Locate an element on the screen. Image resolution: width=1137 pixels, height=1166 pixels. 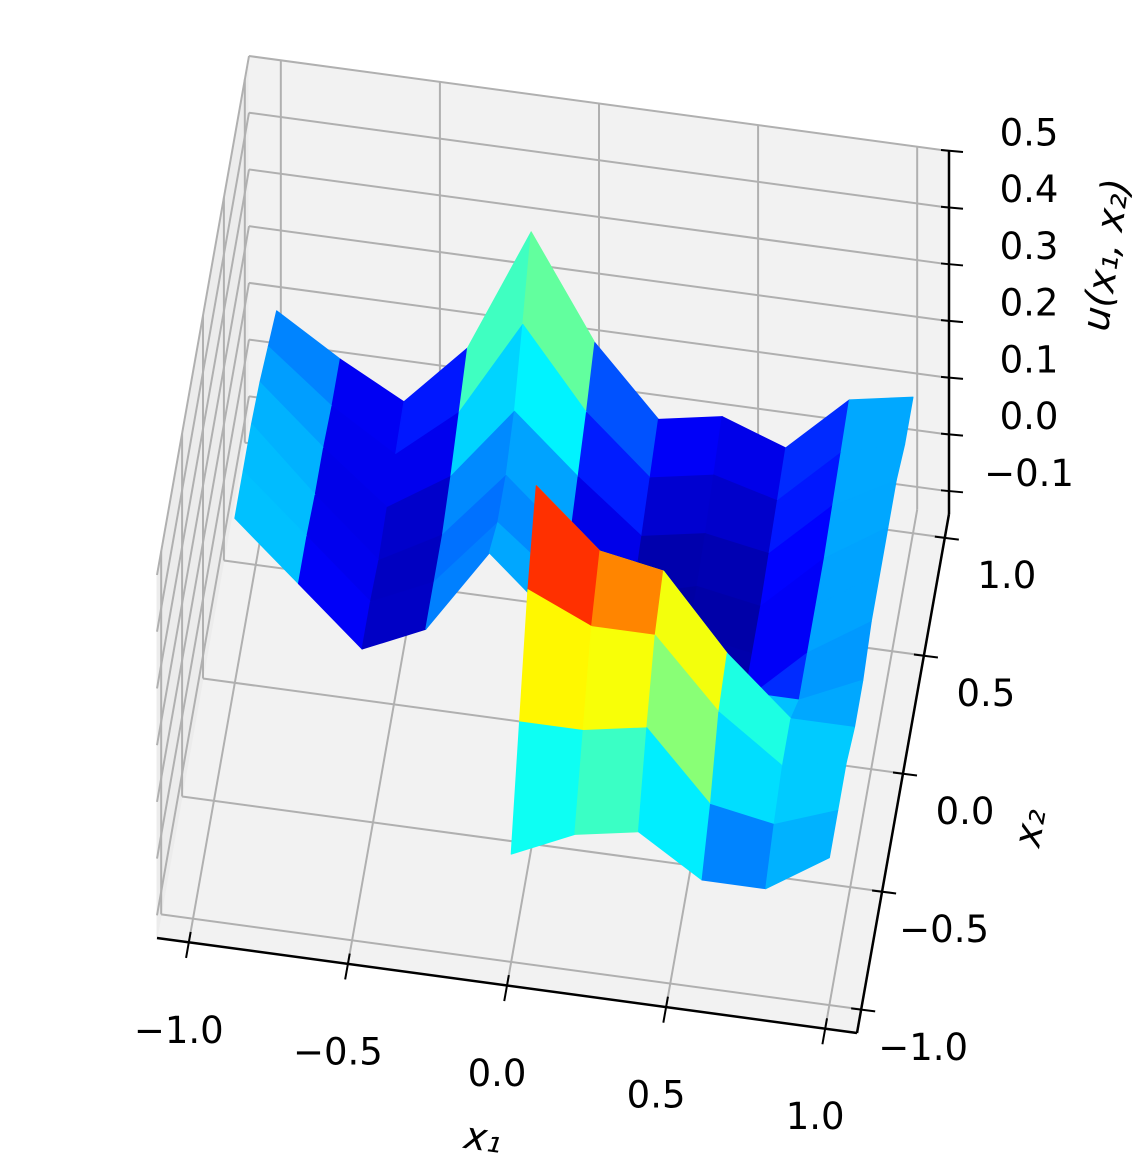
z-tick-label: 0.4 is located at coordinates (1029, 189).